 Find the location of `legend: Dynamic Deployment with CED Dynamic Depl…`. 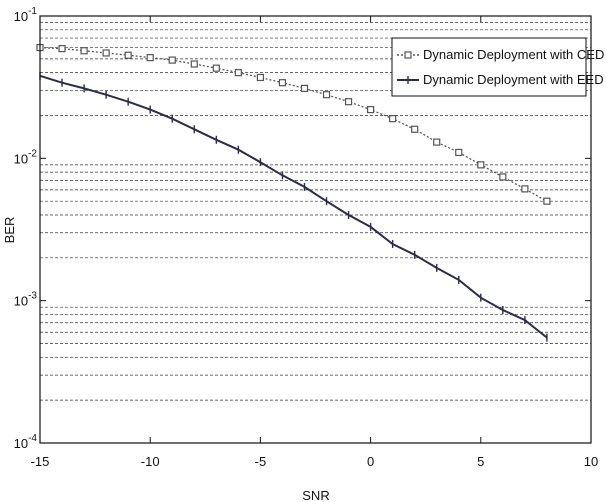

legend: Dynamic Deployment with CED Dynamic Depl… is located at coordinates (497, 67).